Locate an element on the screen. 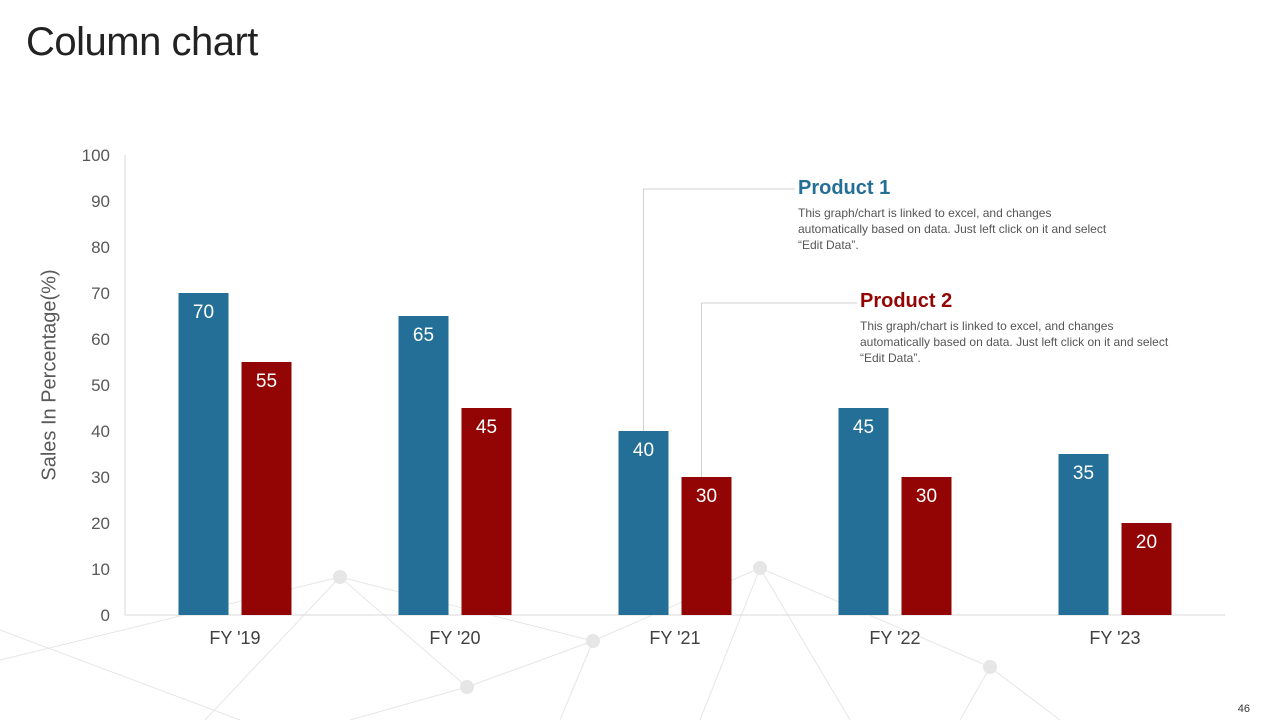  y-tick-label: 70 is located at coordinates (100, 293).